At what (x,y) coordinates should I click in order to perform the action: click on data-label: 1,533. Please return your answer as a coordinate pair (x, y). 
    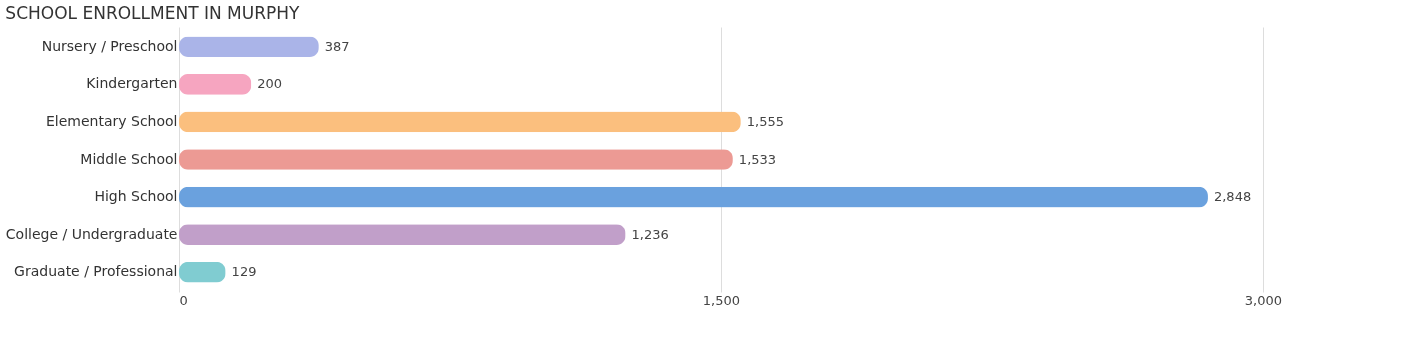
    Looking at the image, I should click on (757, 159).